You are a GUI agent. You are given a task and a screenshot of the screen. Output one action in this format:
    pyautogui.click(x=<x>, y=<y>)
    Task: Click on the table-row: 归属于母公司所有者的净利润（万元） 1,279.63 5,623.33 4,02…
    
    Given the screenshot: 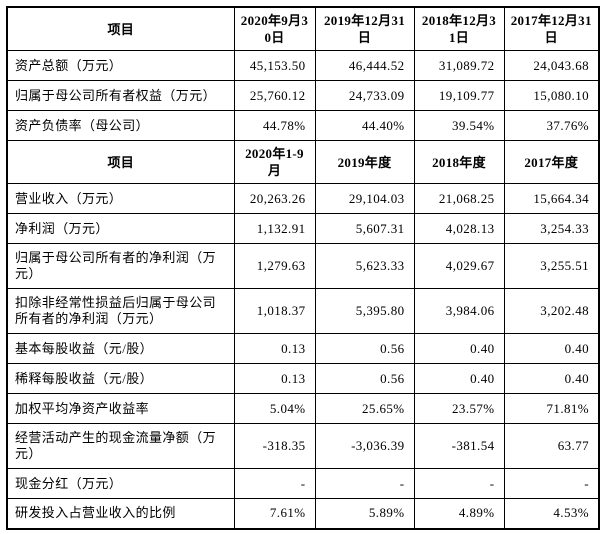 What is the action you would take?
    pyautogui.click(x=303, y=266)
    